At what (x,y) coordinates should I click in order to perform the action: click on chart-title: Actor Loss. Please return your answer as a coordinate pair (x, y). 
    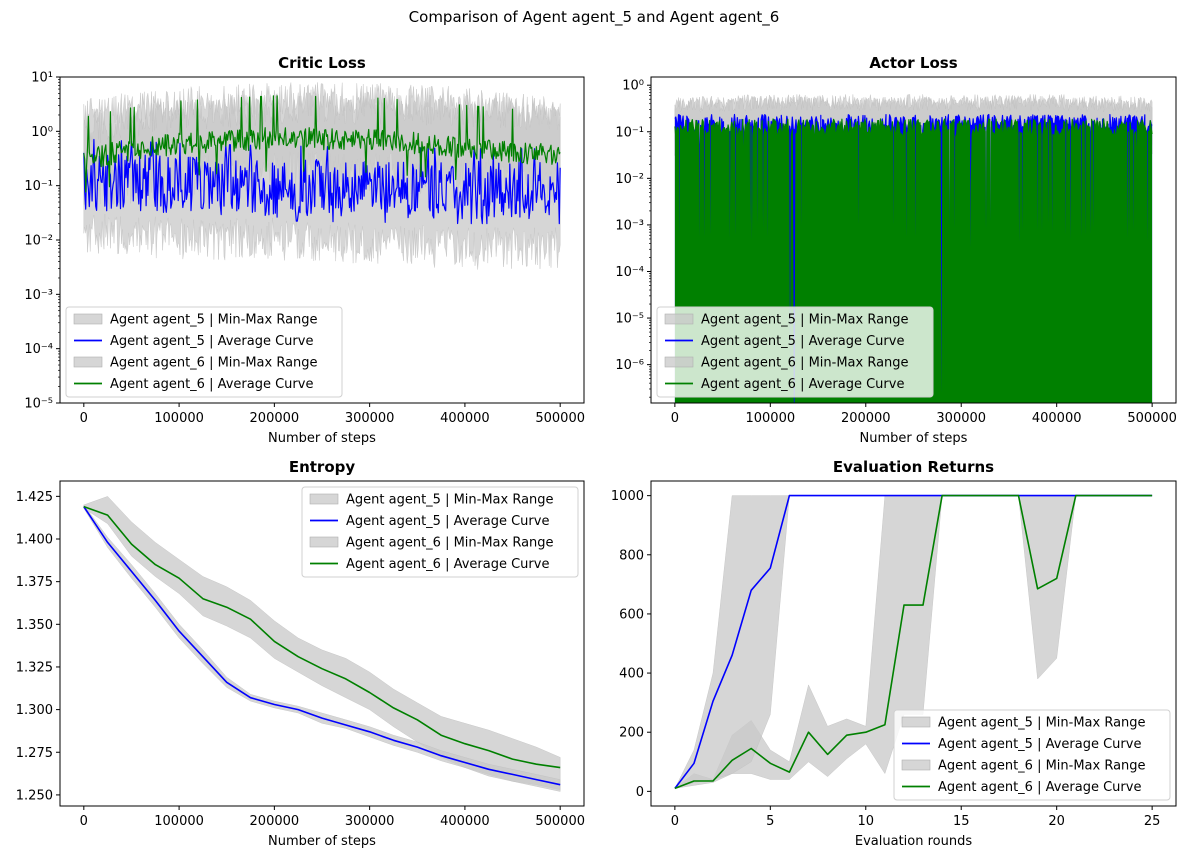
    Looking at the image, I should click on (913, 63).